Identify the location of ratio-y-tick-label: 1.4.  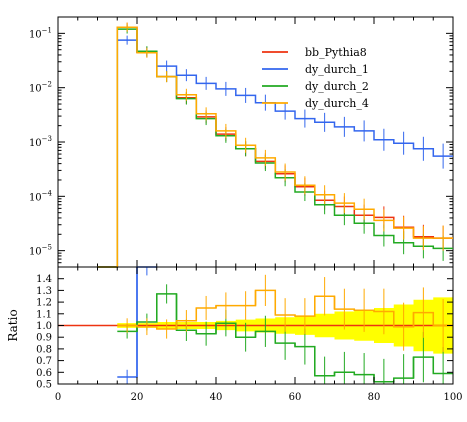
(44, 279).